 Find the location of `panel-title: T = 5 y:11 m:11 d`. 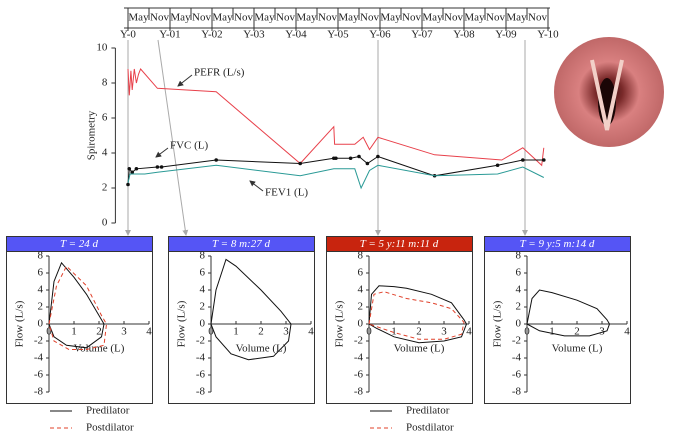

panel-title: T = 5 y:11 m:11 d is located at coordinates (399, 244).